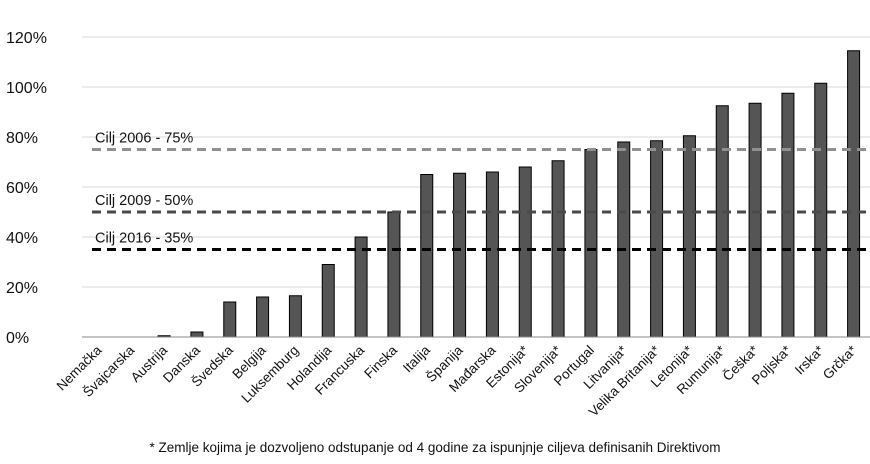 The width and height of the screenshot is (870, 464). What do you see at coordinates (22, 288) in the screenshot?
I see `y-tick-label: 20%` at bounding box center [22, 288].